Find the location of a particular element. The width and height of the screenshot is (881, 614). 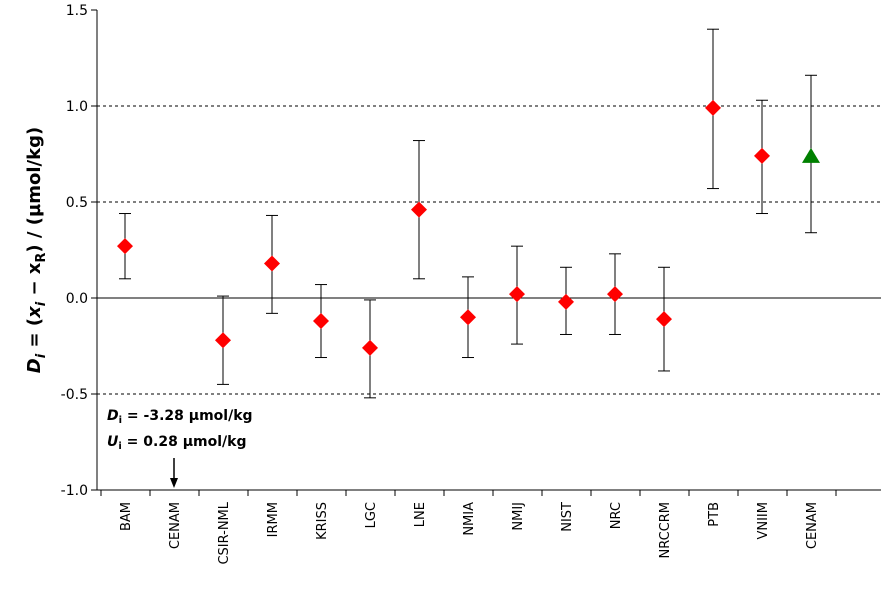

ylabel-xi-sub: i is located at coordinates (41, 303).